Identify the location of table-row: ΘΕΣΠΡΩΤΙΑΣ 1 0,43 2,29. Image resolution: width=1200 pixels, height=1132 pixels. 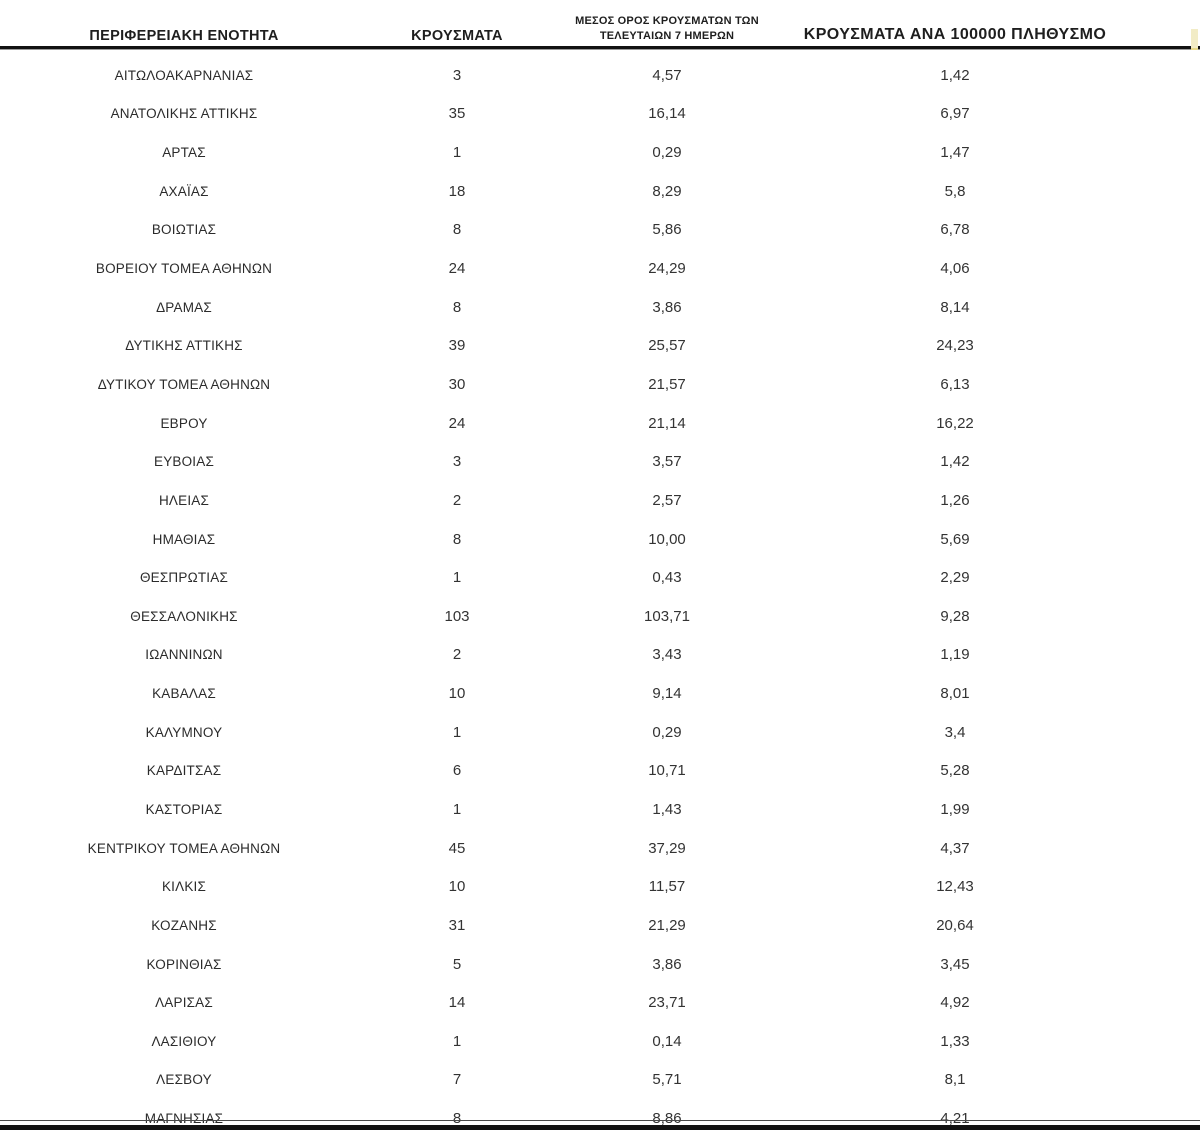
(600, 577).